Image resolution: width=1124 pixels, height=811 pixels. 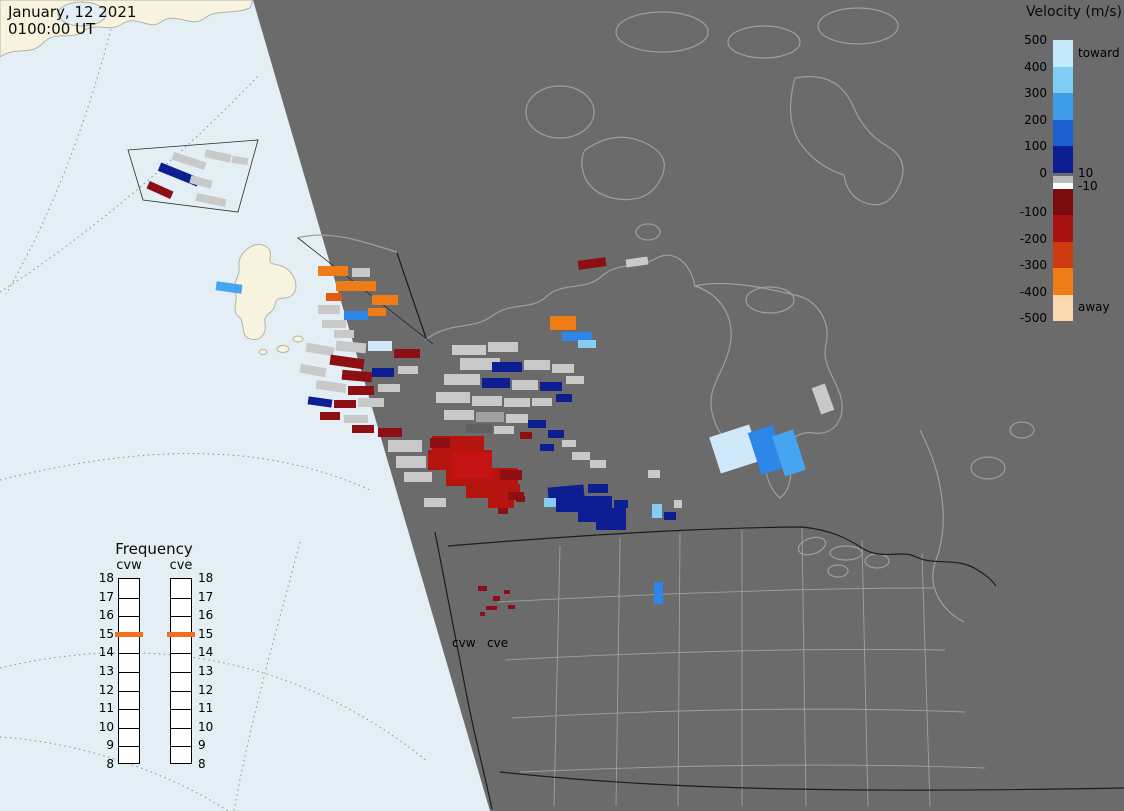 What do you see at coordinates (280, 242) in the screenshot?
I see `radar-fov-outlines` at bounding box center [280, 242].